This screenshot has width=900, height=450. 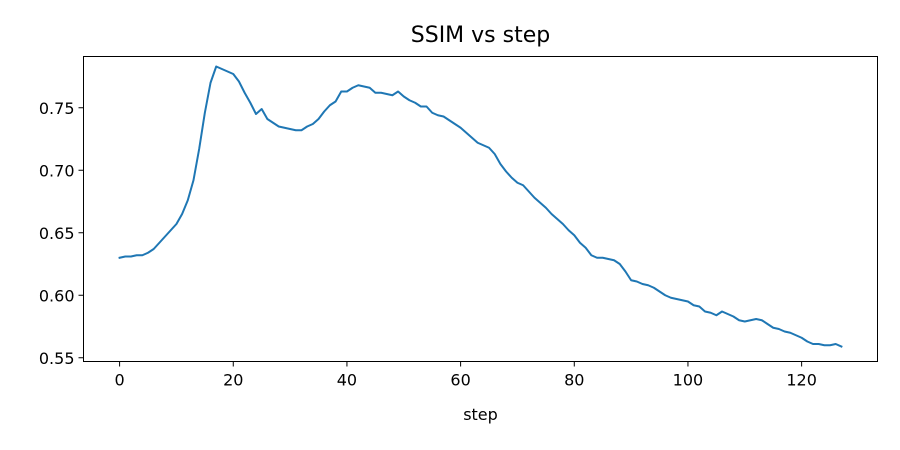 What do you see at coordinates (574, 380) in the screenshot?
I see `x-tick-label: 80` at bounding box center [574, 380].